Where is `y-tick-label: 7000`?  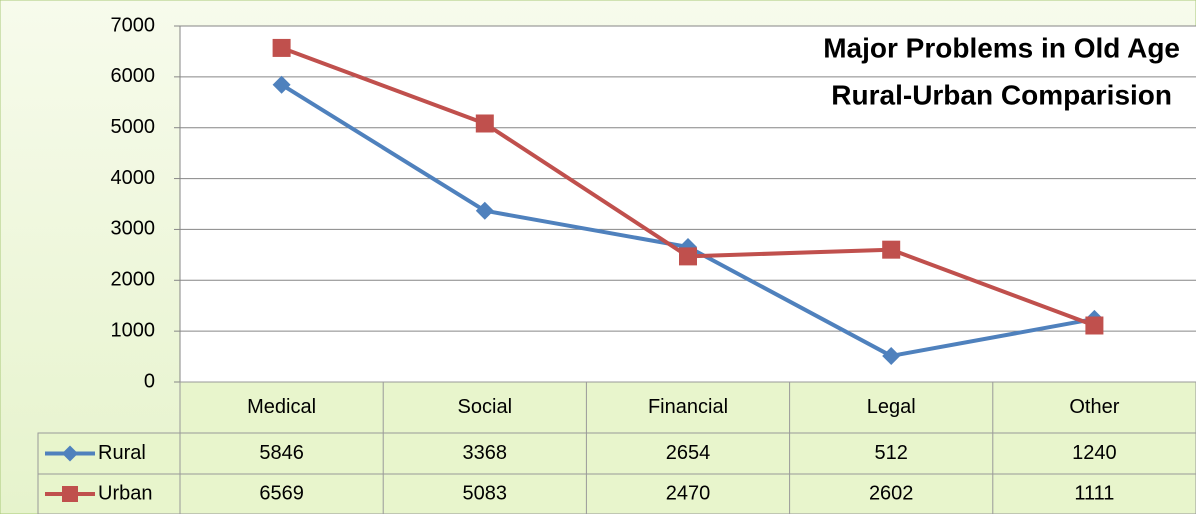
y-tick-label: 7000 is located at coordinates (133, 25).